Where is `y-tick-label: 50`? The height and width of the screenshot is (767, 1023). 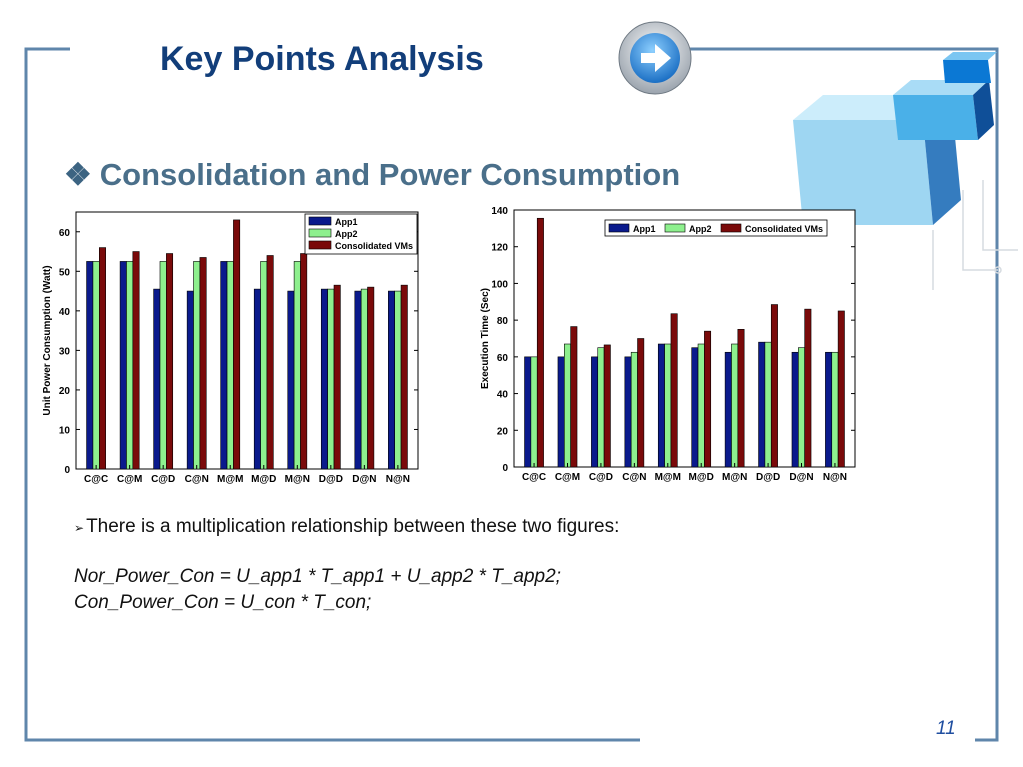 y-tick-label: 50 is located at coordinates (65, 272).